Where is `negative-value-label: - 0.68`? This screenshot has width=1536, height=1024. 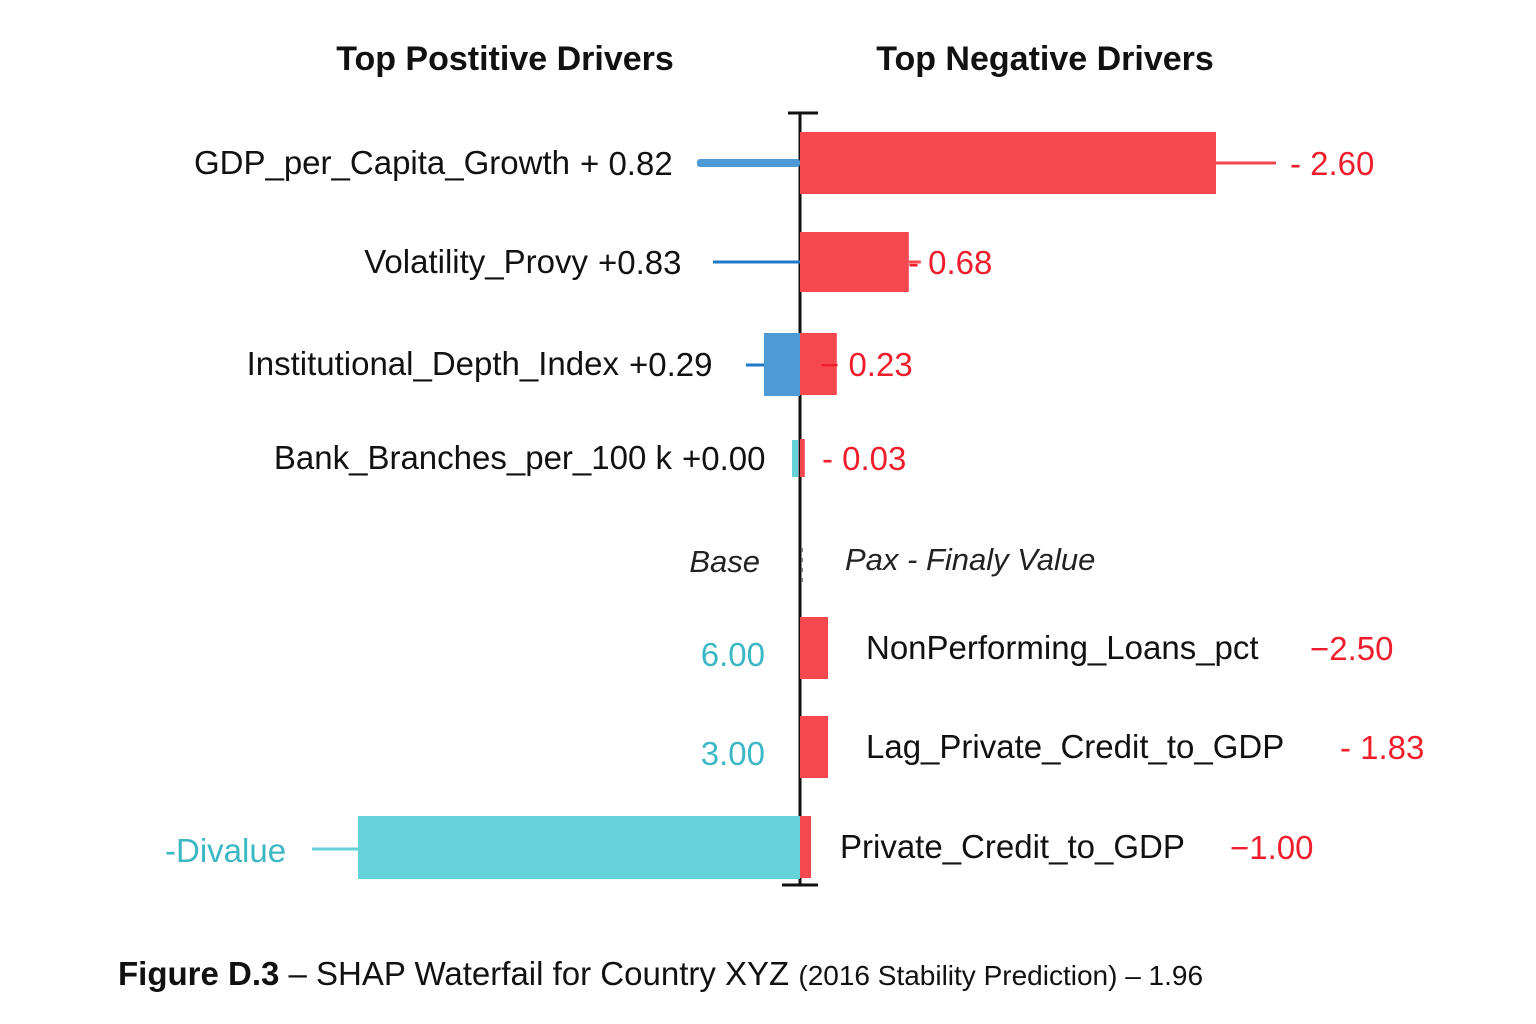 negative-value-label: - 0.68 is located at coordinates (950, 262).